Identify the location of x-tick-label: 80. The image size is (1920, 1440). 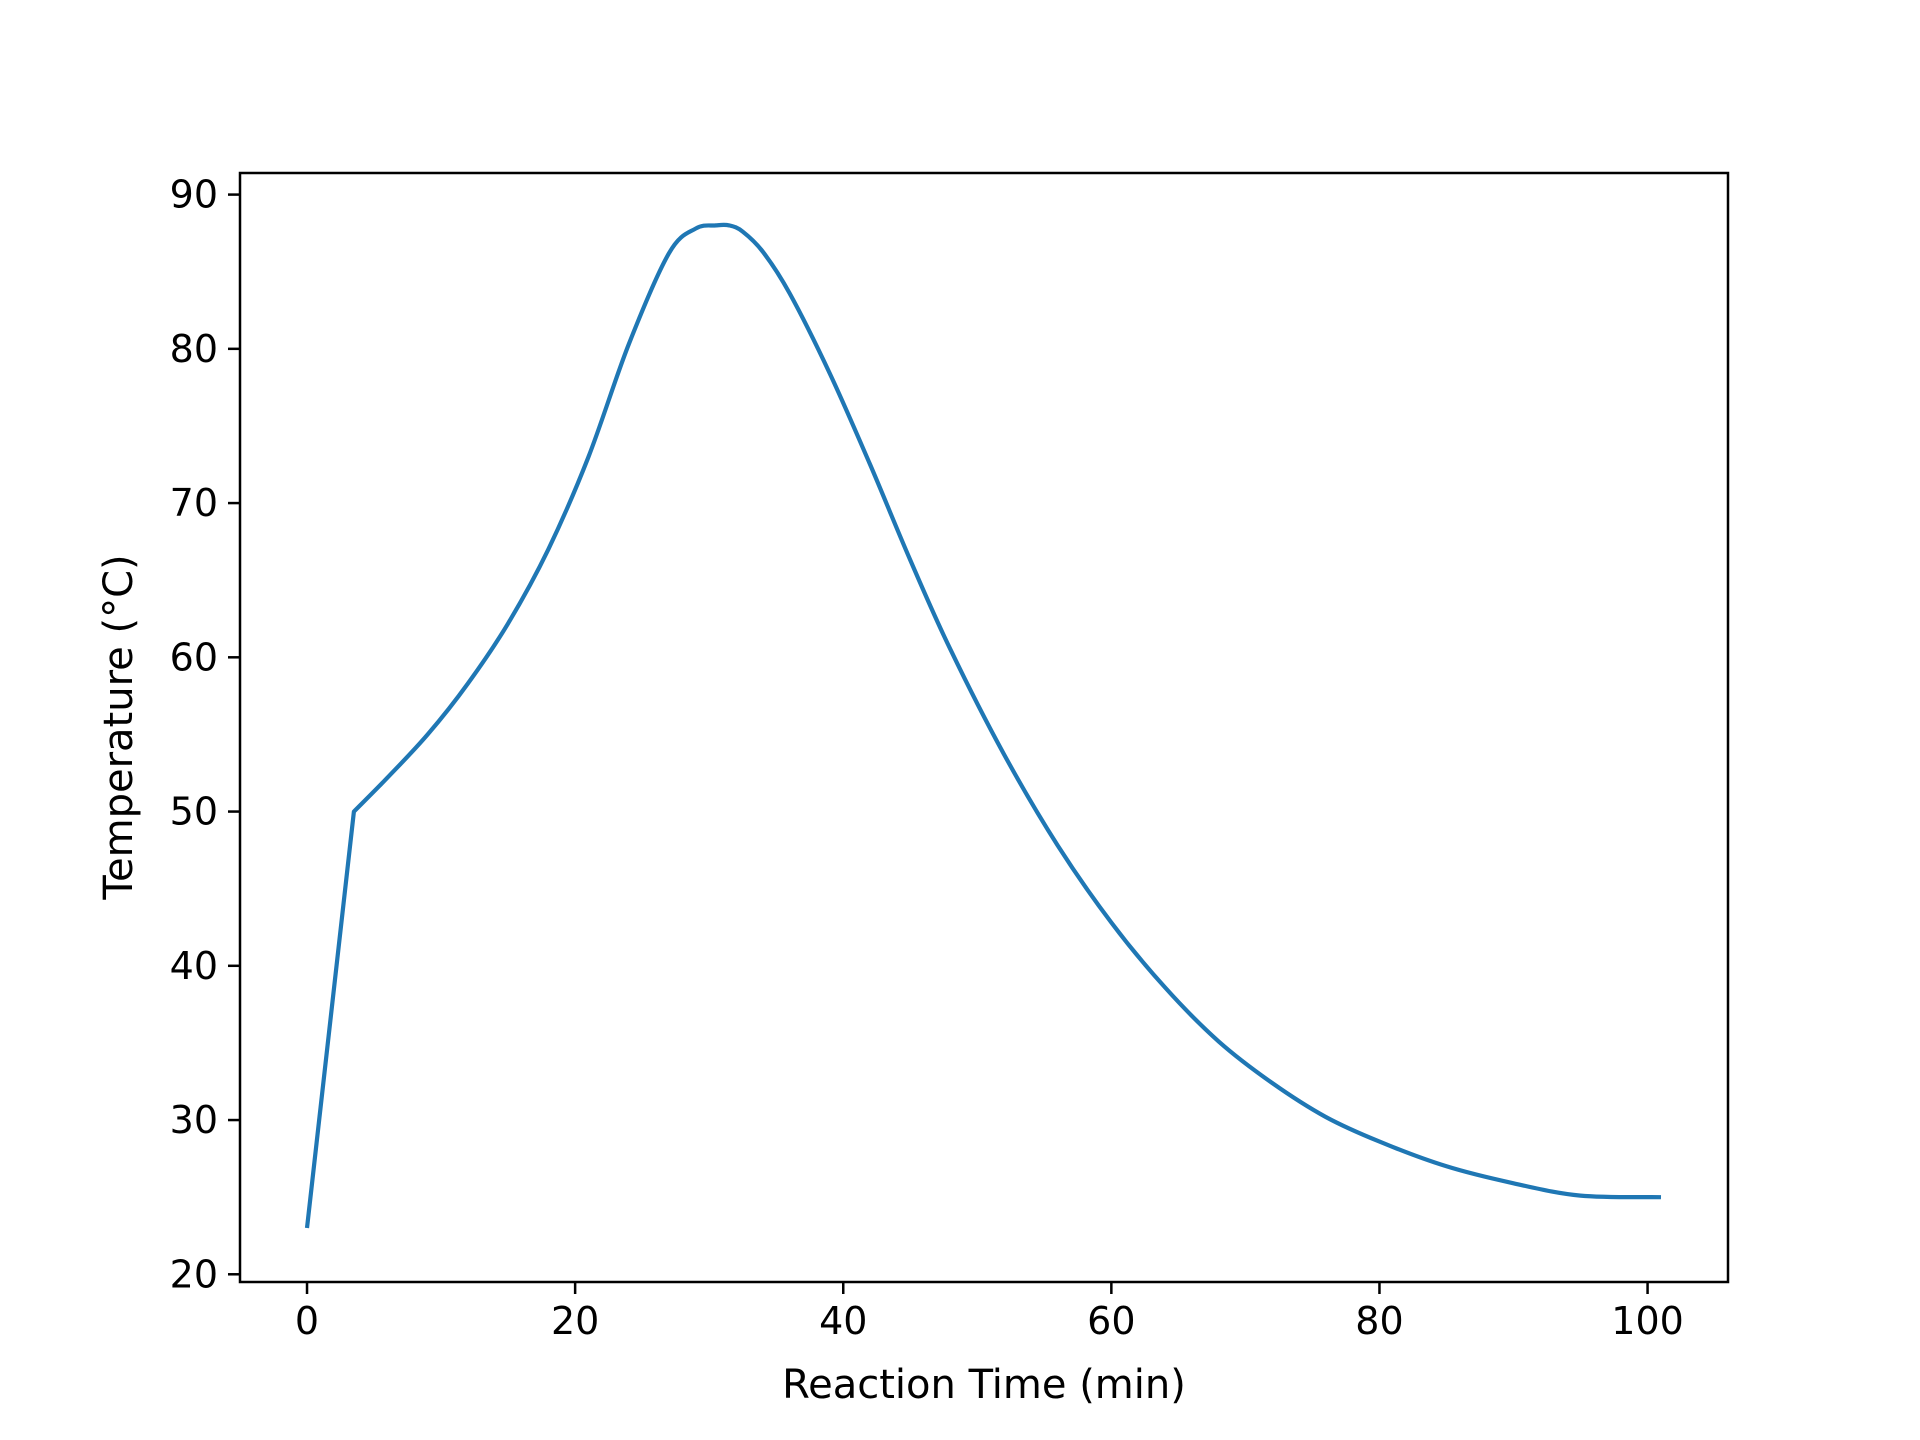
(1379, 1321).